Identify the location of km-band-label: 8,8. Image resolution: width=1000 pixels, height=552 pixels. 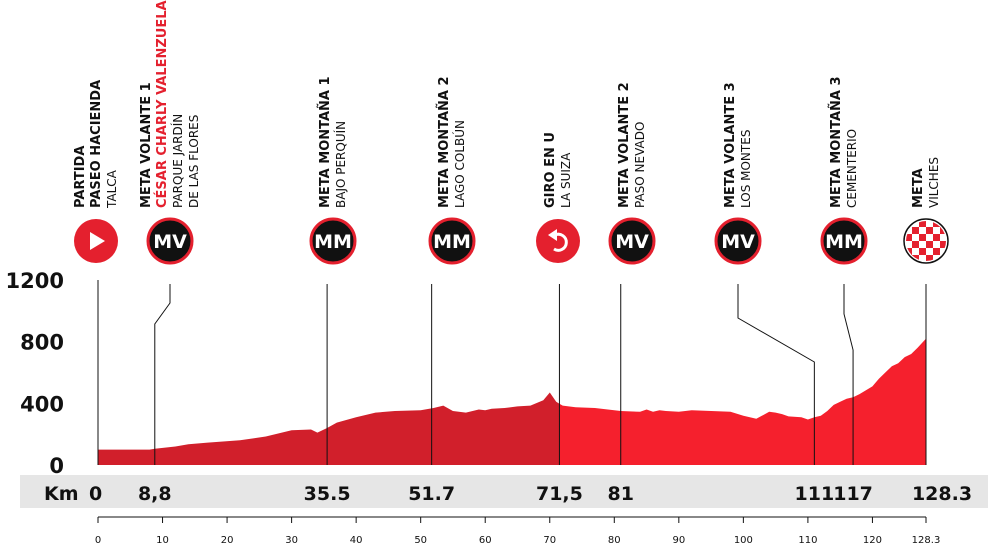
(155, 494).